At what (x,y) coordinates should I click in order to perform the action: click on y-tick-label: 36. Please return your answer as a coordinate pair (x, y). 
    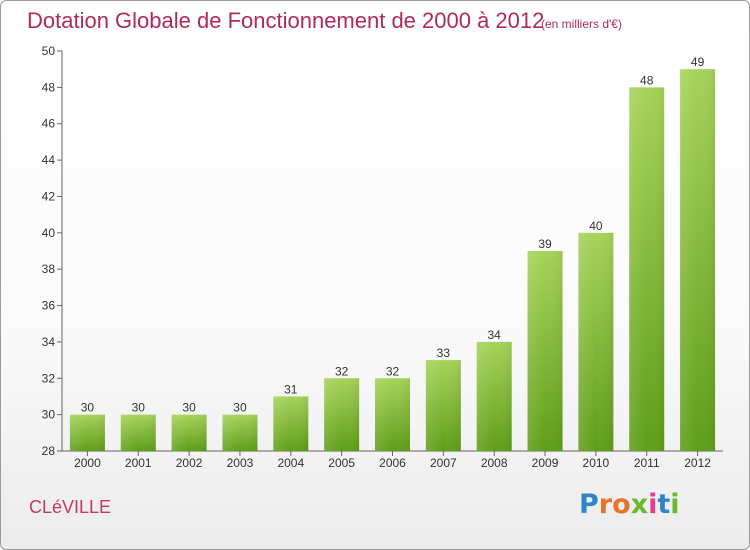
    Looking at the image, I should click on (49, 306).